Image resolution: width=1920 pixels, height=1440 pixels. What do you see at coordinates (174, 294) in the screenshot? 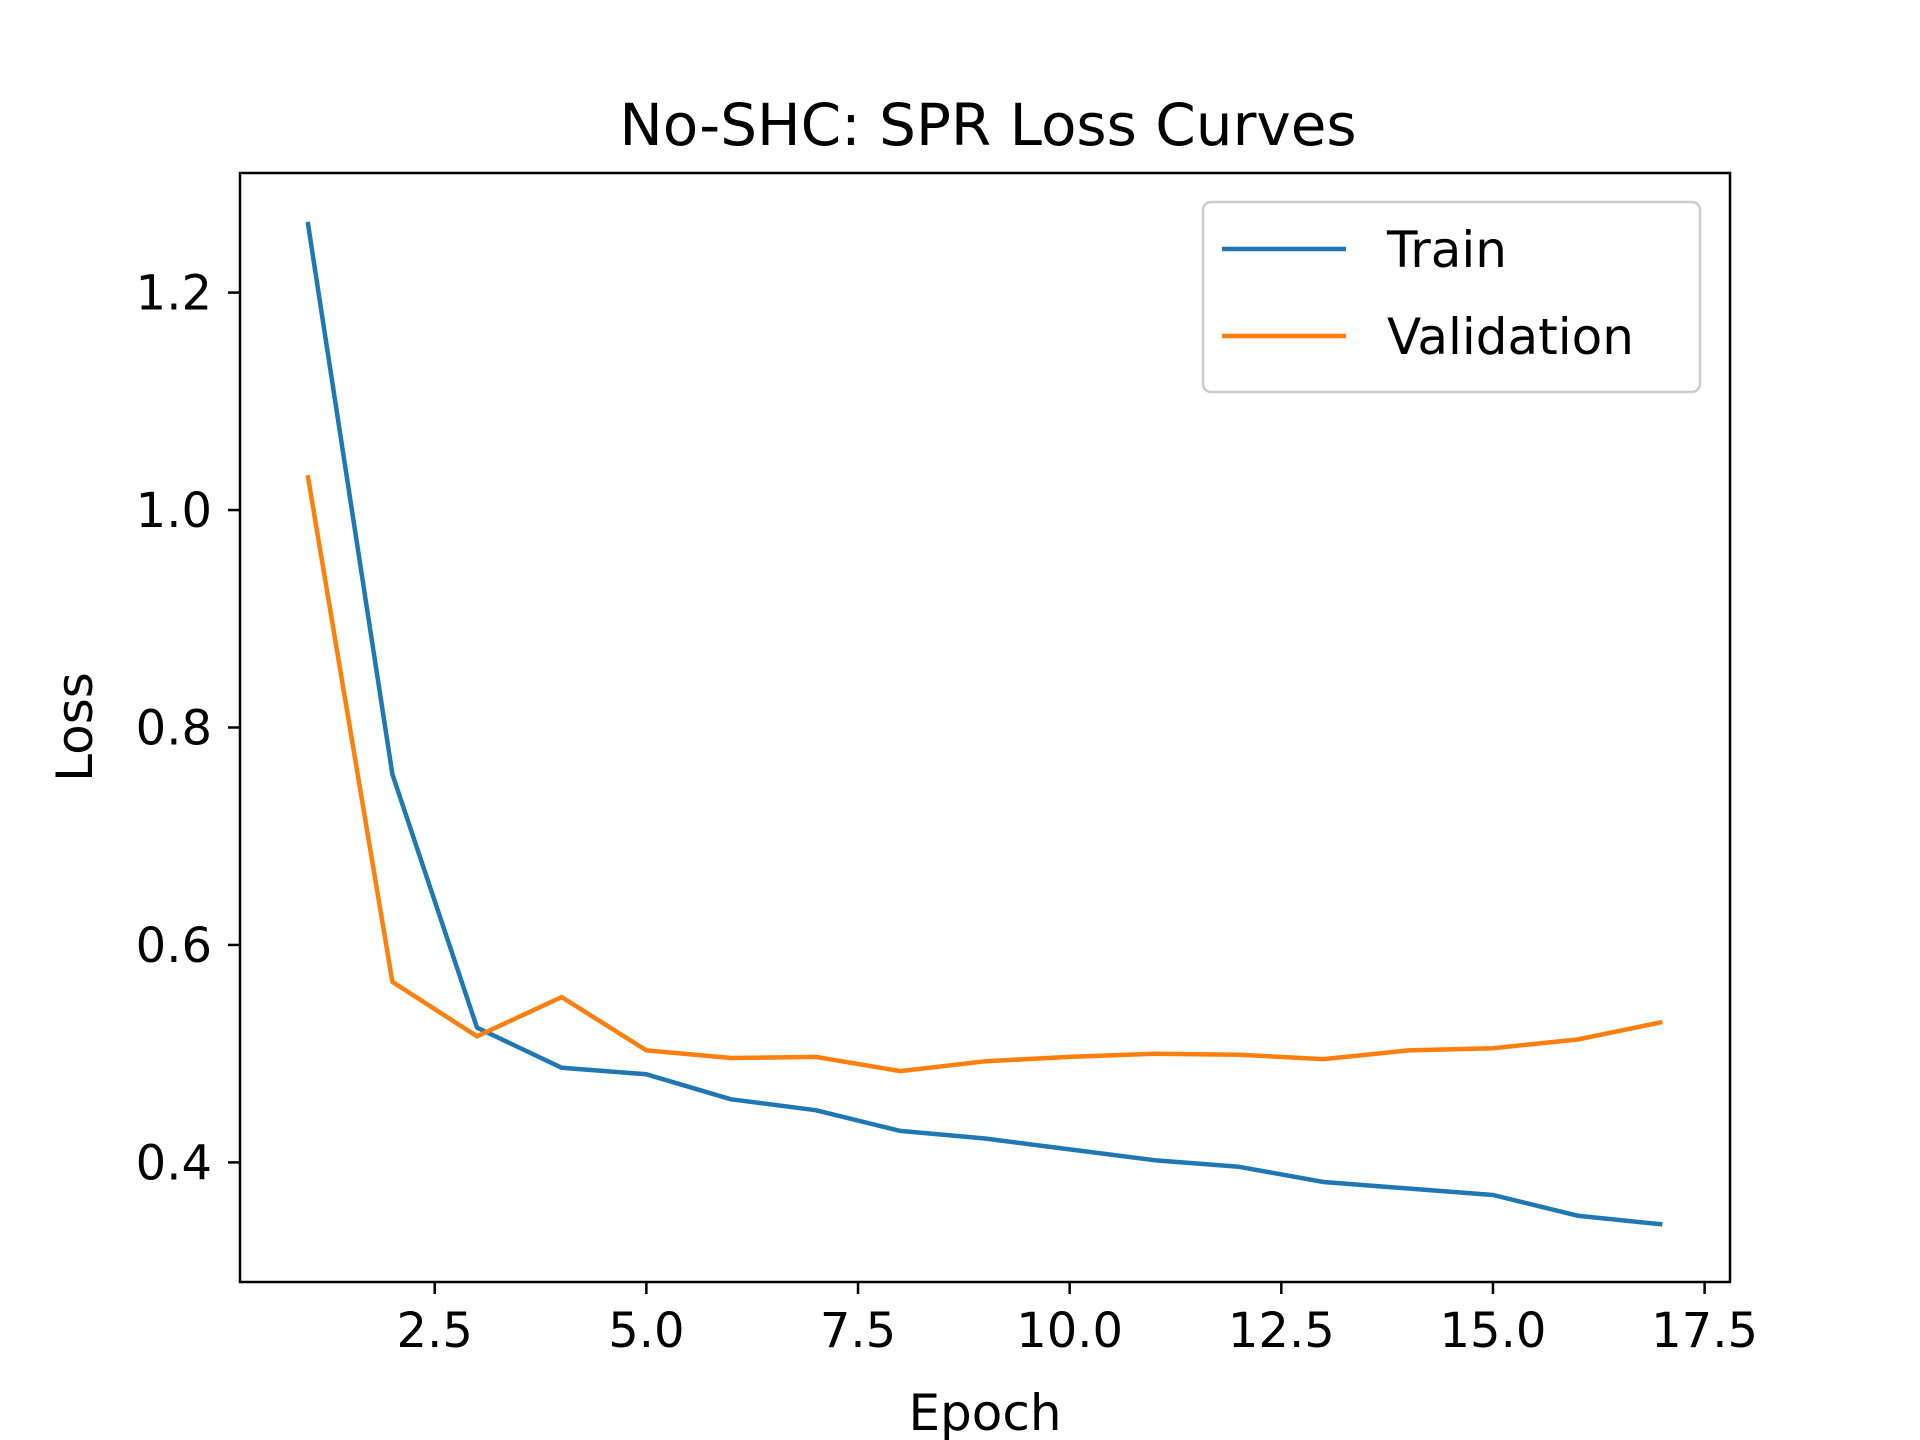
I see `y-tick-label: 1.2` at bounding box center [174, 294].